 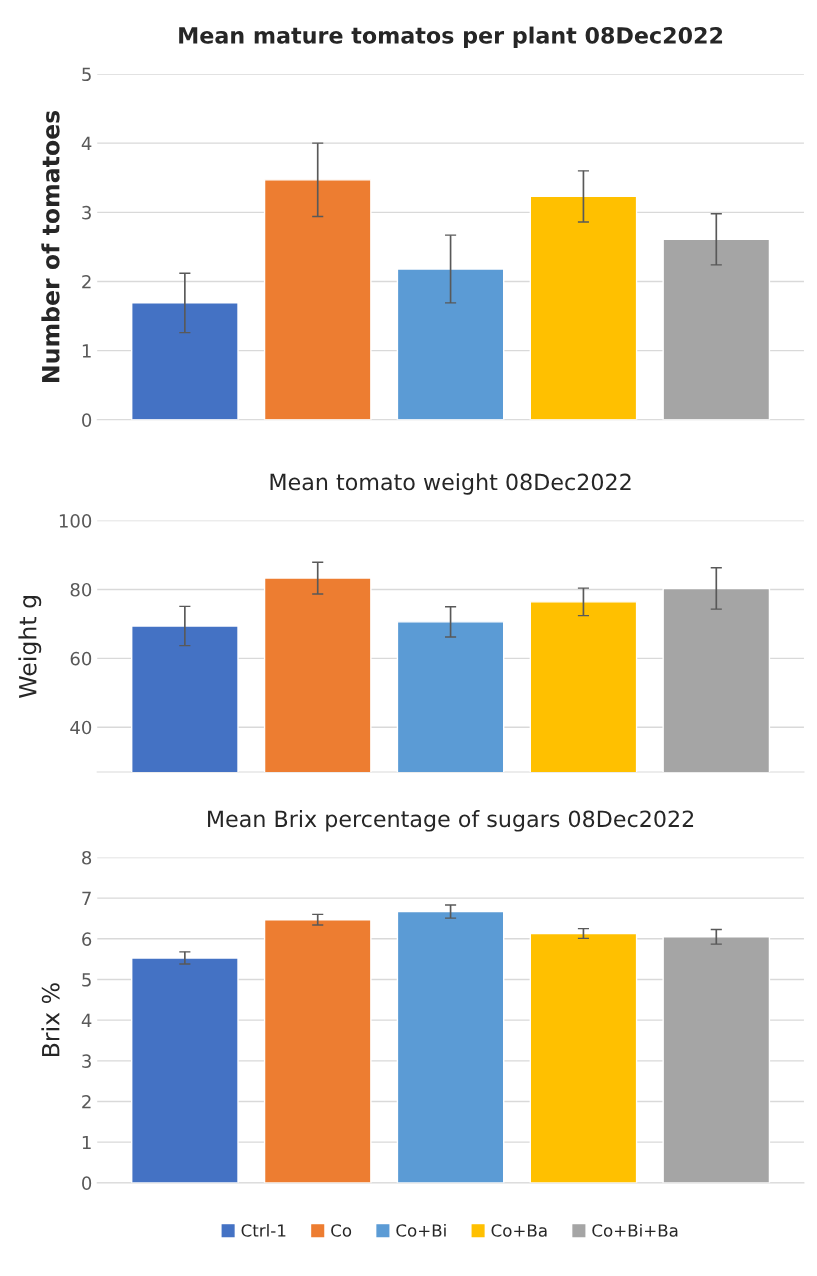 I want to click on y-tick-label: 7, so click(x=86, y=898).